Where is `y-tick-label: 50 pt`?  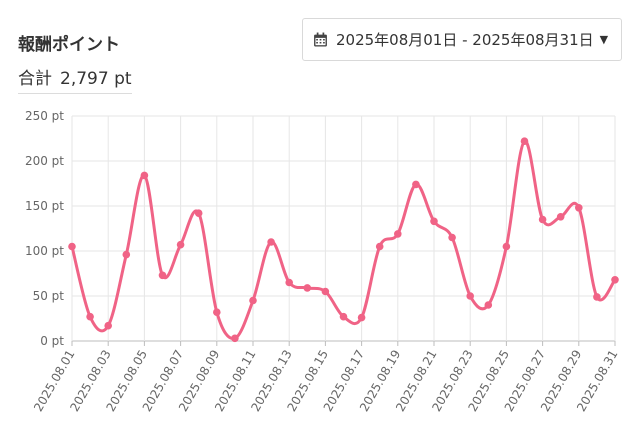
y-tick-label: 50 pt is located at coordinates (49, 296).